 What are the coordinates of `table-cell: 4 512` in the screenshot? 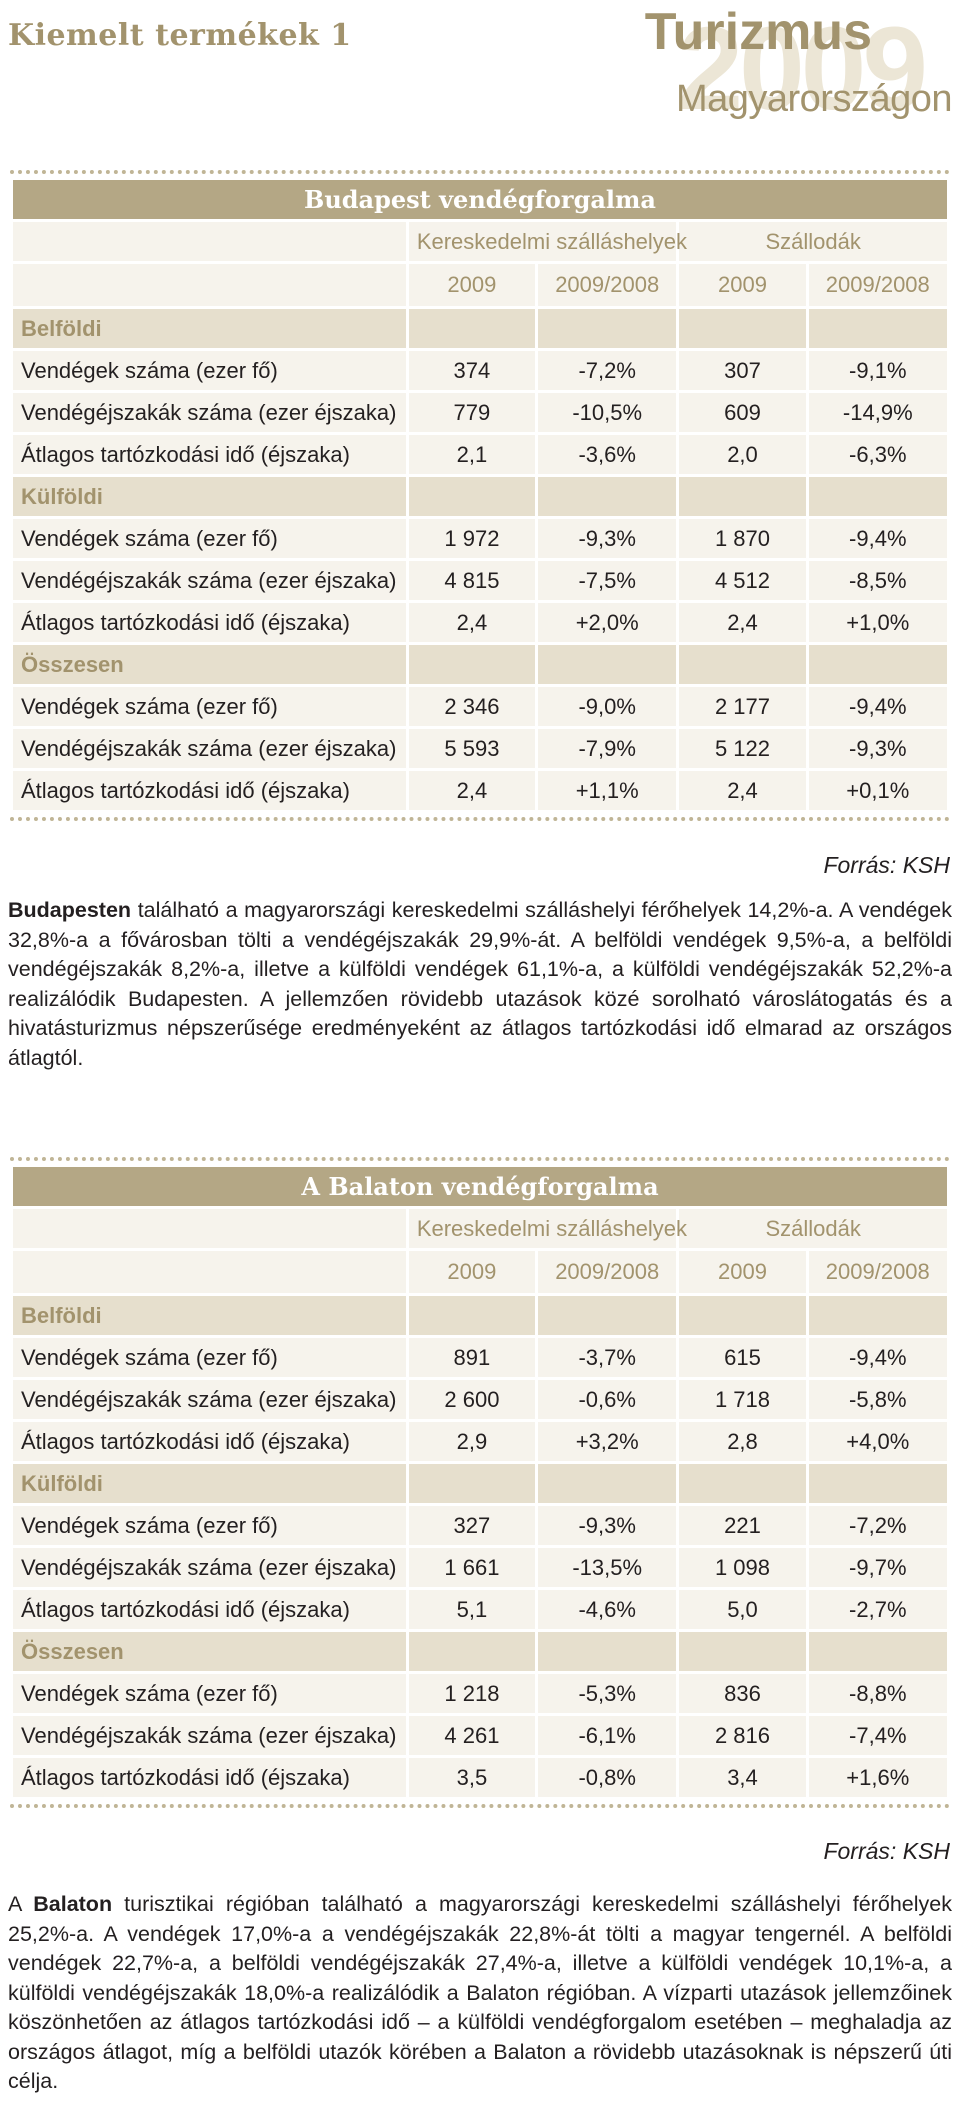 It's located at (742, 580).